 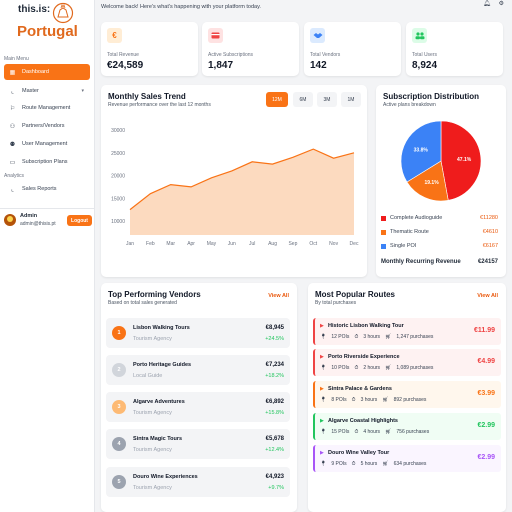 I want to click on vendor-amount: €8,945, so click(x=274, y=328).